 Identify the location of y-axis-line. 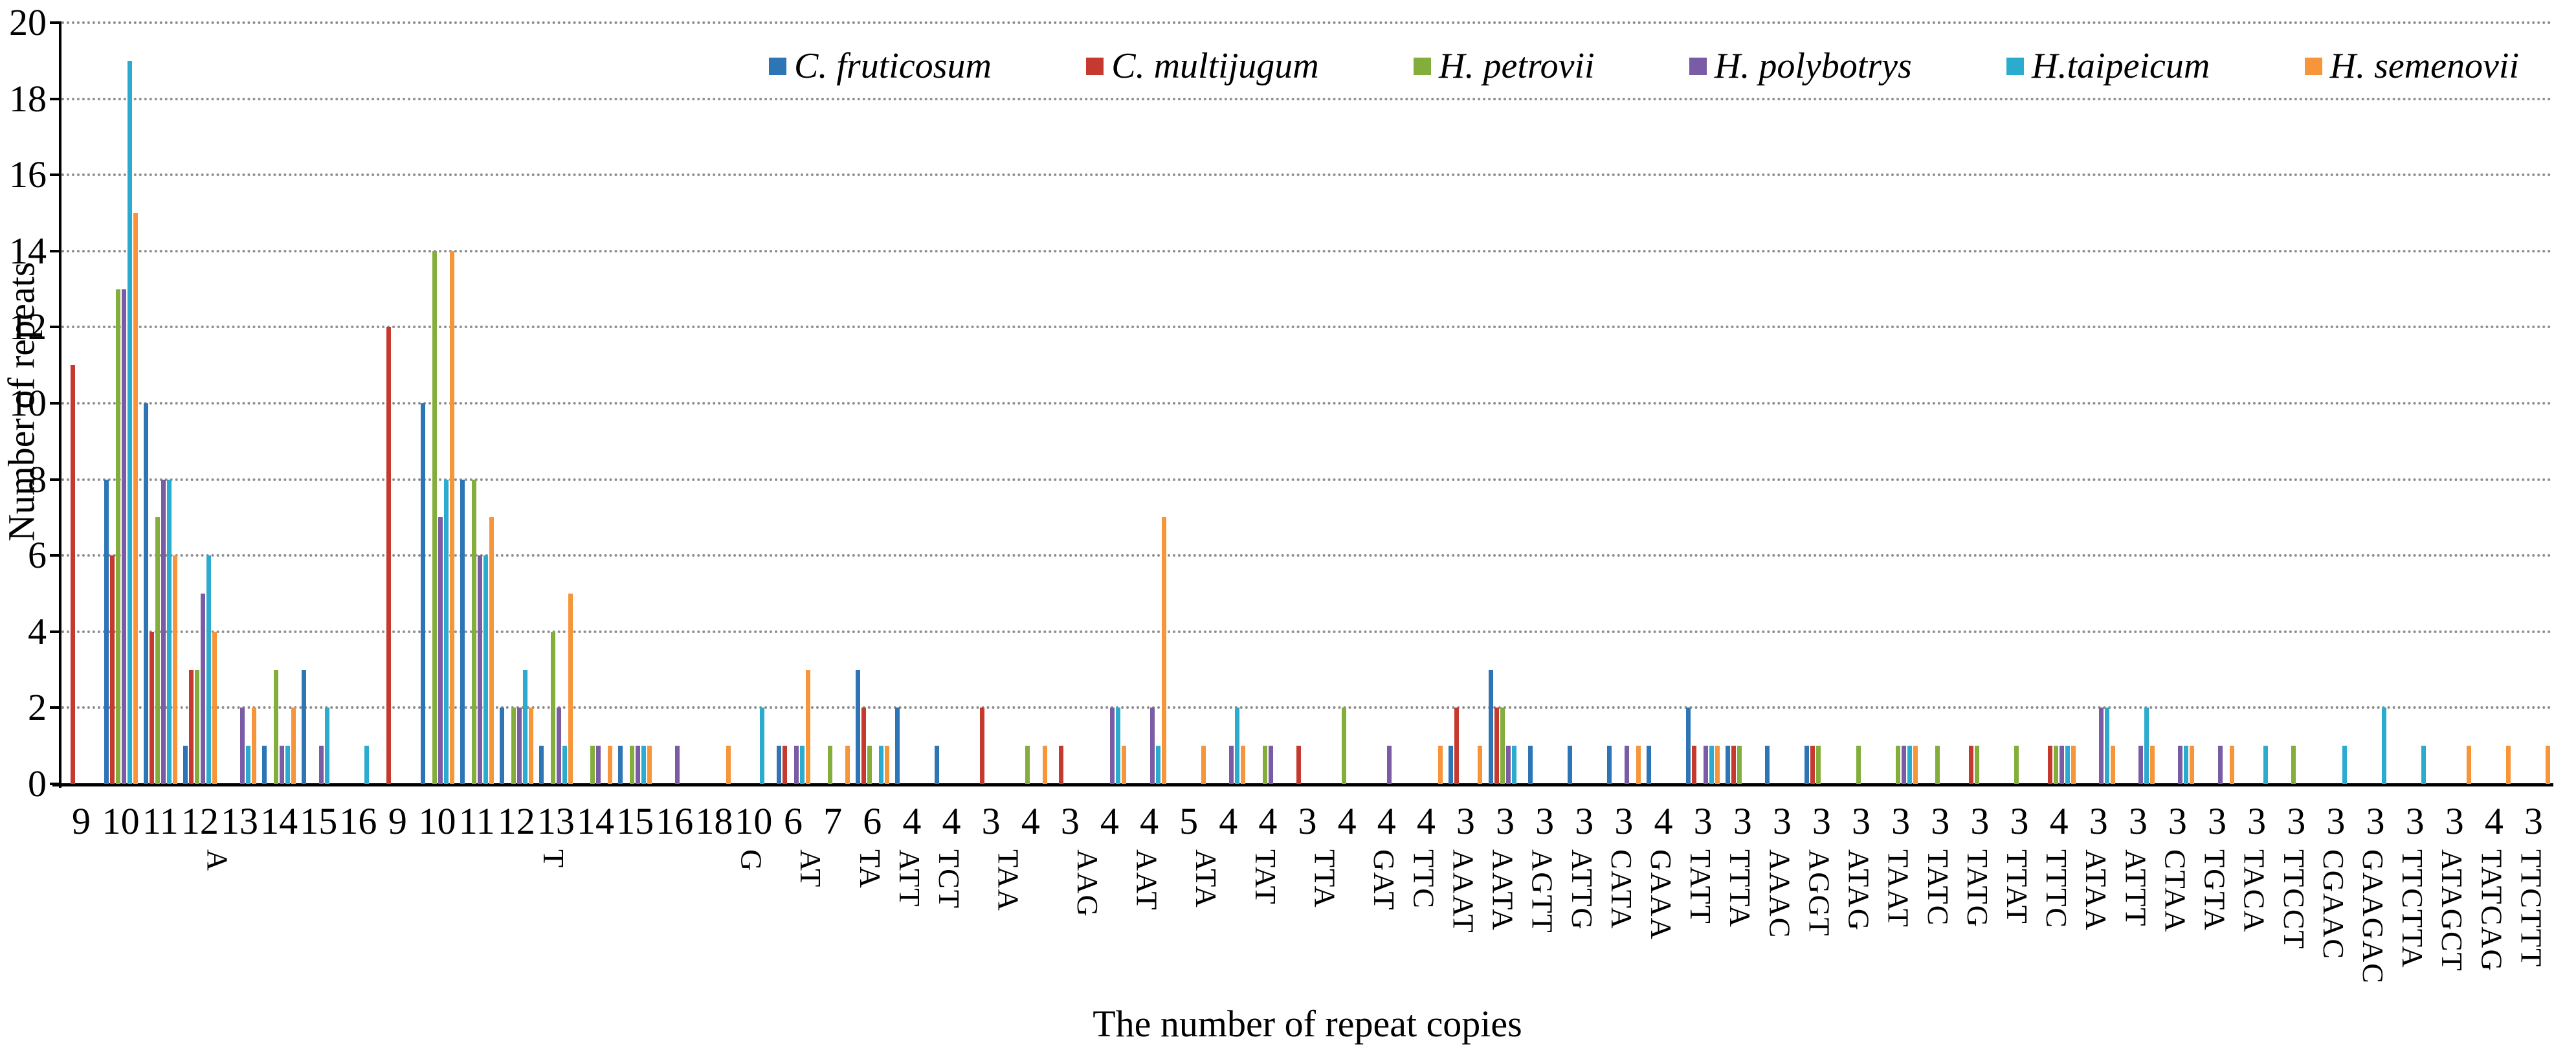
(60, 404).